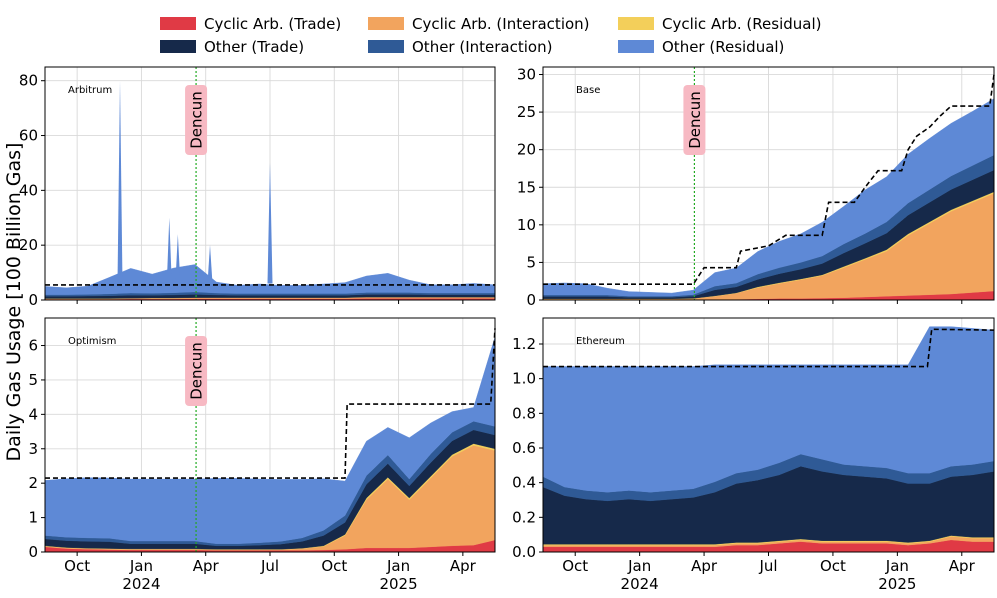  Describe the element at coordinates (524, 517) in the screenshot. I see `y-tick-label: 0.2` at that location.